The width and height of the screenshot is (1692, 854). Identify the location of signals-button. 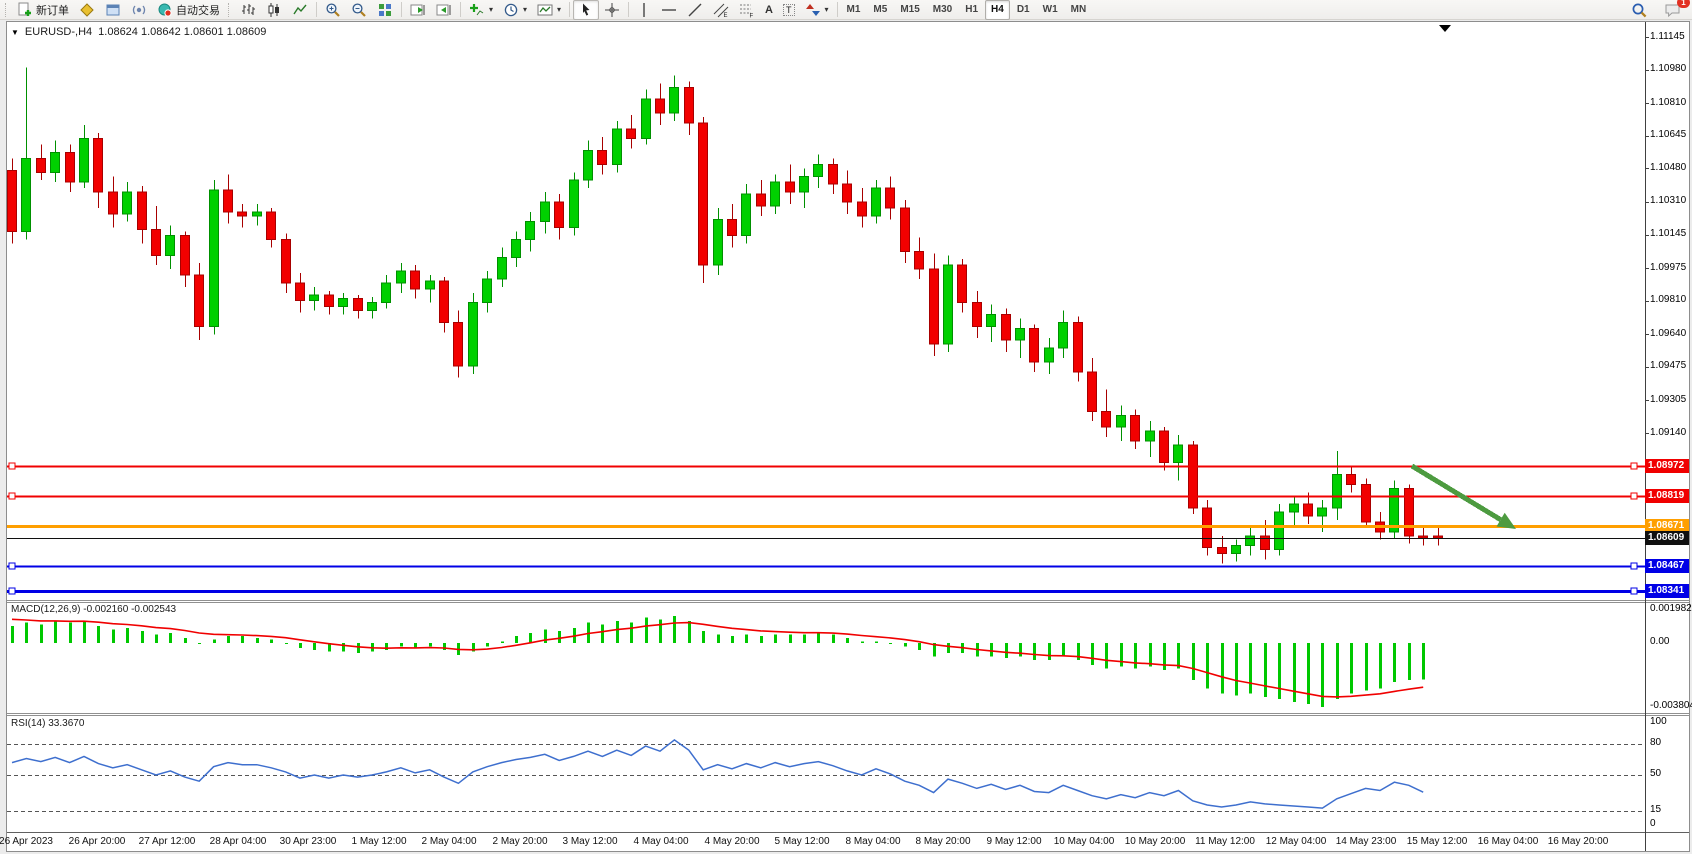
(139, 10).